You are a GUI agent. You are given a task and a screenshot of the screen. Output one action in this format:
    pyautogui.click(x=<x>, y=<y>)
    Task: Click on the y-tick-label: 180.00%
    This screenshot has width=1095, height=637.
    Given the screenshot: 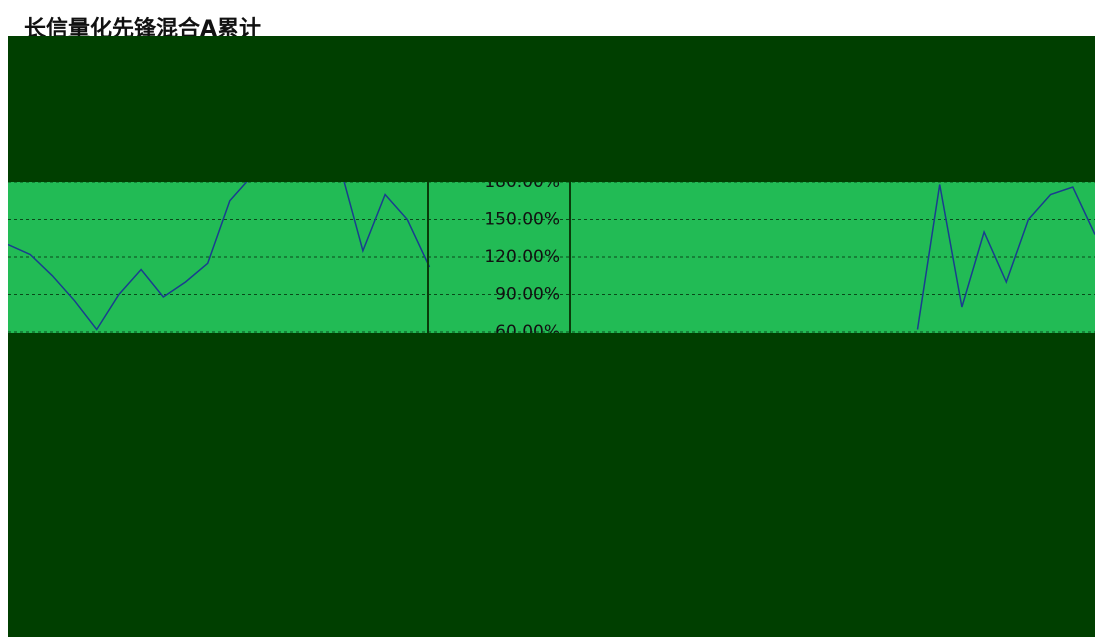 What is the action you would take?
    pyautogui.click(x=522, y=182)
    